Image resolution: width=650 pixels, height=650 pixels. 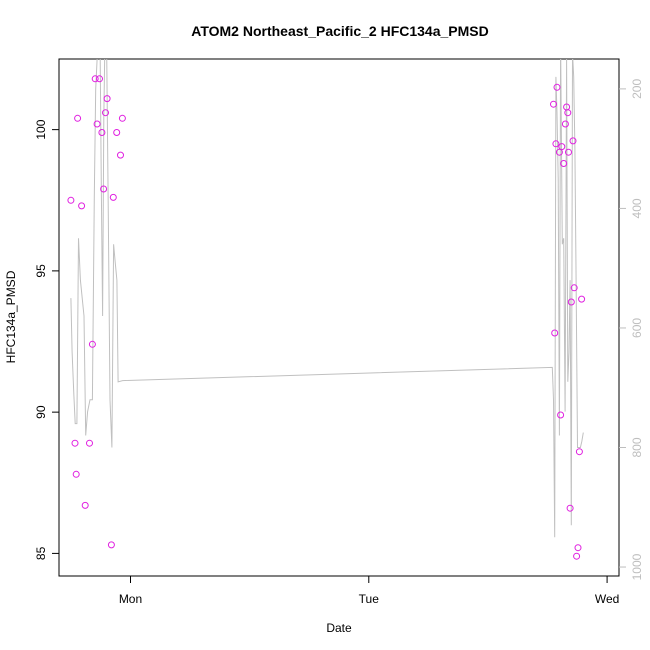 I want to click on y2-tick-label: 800, so click(x=637, y=447).